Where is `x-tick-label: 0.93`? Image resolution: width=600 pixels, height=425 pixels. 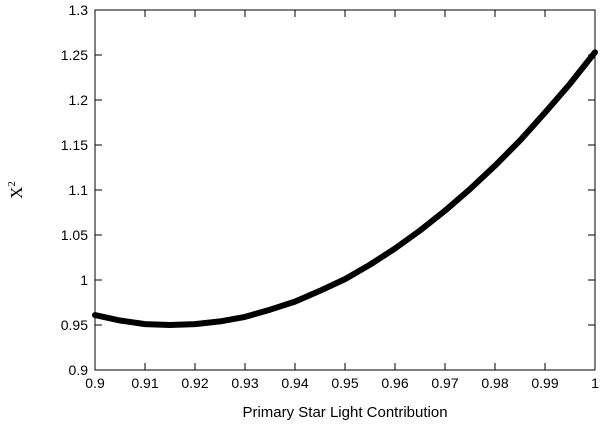
x-tick-label: 0.93 is located at coordinates (244, 383).